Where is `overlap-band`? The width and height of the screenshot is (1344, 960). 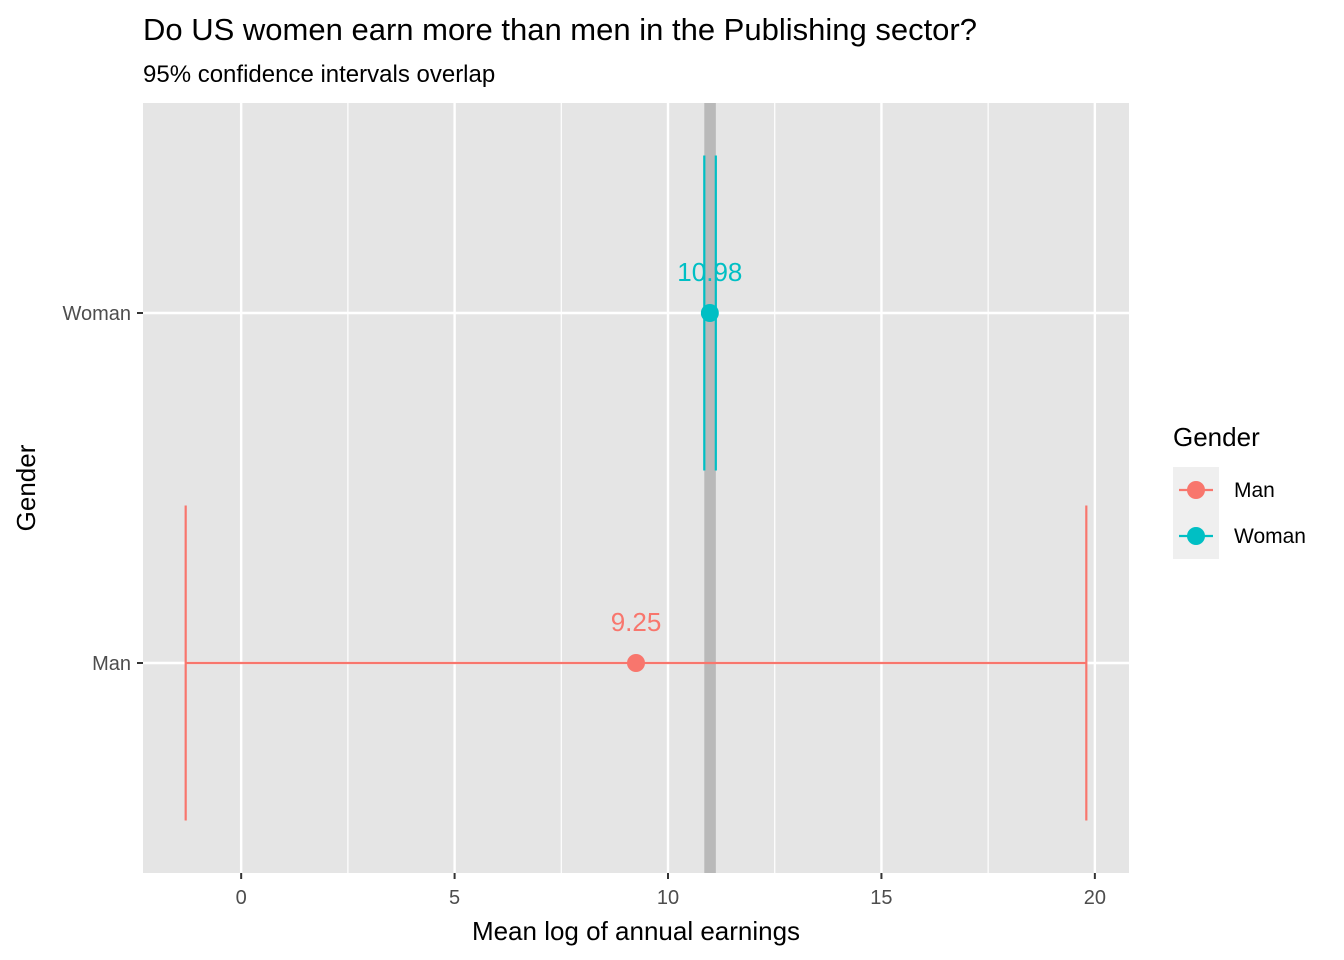
overlap-band is located at coordinates (710, 488).